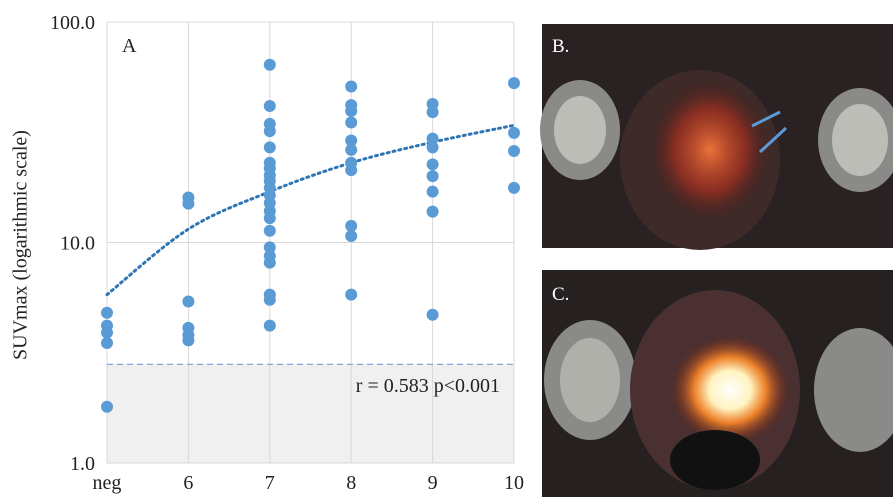 The image size is (893, 501). Describe the element at coordinates (560, 294) in the screenshot. I see `image-label: C.` at that location.